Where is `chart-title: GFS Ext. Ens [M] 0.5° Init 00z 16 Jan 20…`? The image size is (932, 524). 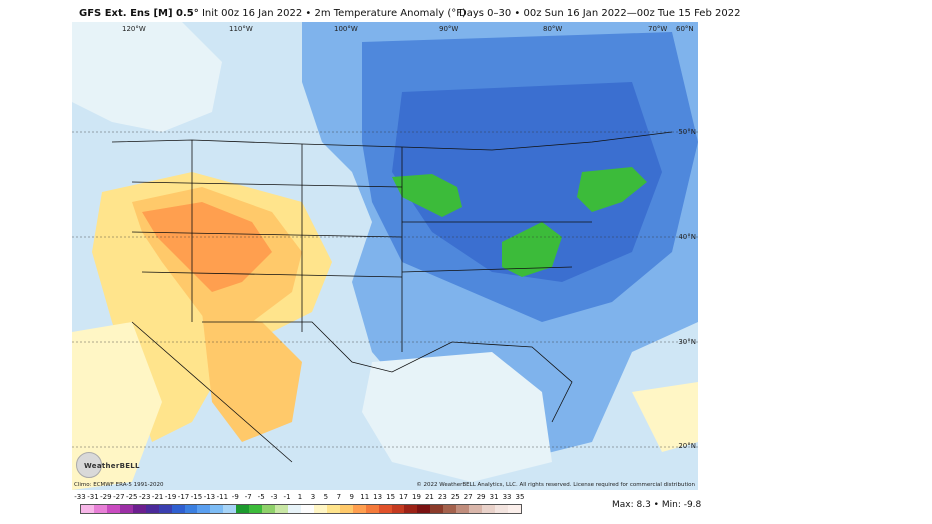 chart-title: GFS Ext. Ens [M] 0.5° Init 00z 16 Jan 20… is located at coordinates (272, 13).